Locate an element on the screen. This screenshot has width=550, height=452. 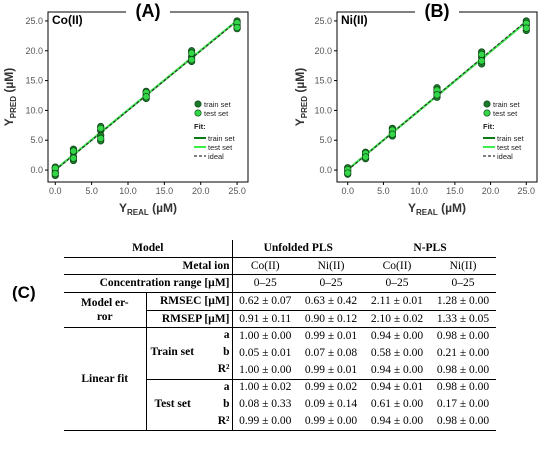
panel-letter: (A) is located at coordinates (148, 11).